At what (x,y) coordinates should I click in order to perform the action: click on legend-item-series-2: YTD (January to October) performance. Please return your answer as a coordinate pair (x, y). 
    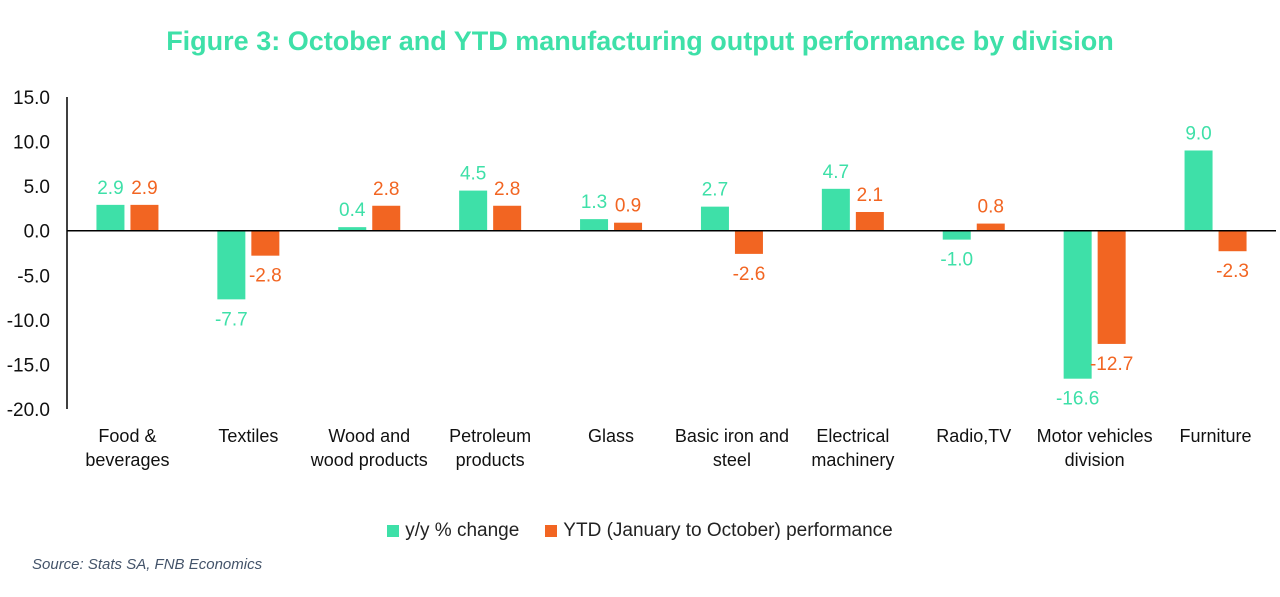
    Looking at the image, I should click on (719, 531).